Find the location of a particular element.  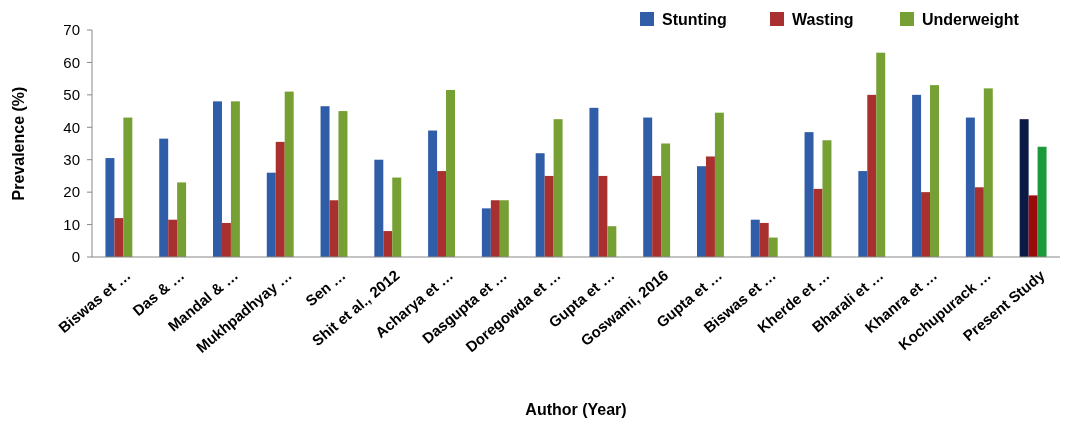

legend-label: Stunting is located at coordinates (694, 19).